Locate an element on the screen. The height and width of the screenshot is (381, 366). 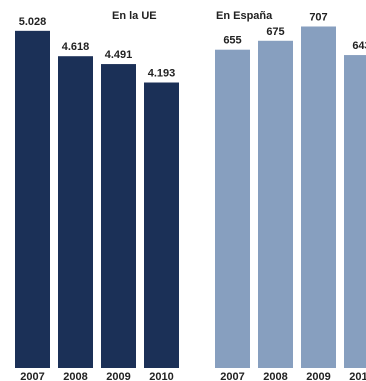
value-label-eu-2010: 4.193 is located at coordinates (162, 74).